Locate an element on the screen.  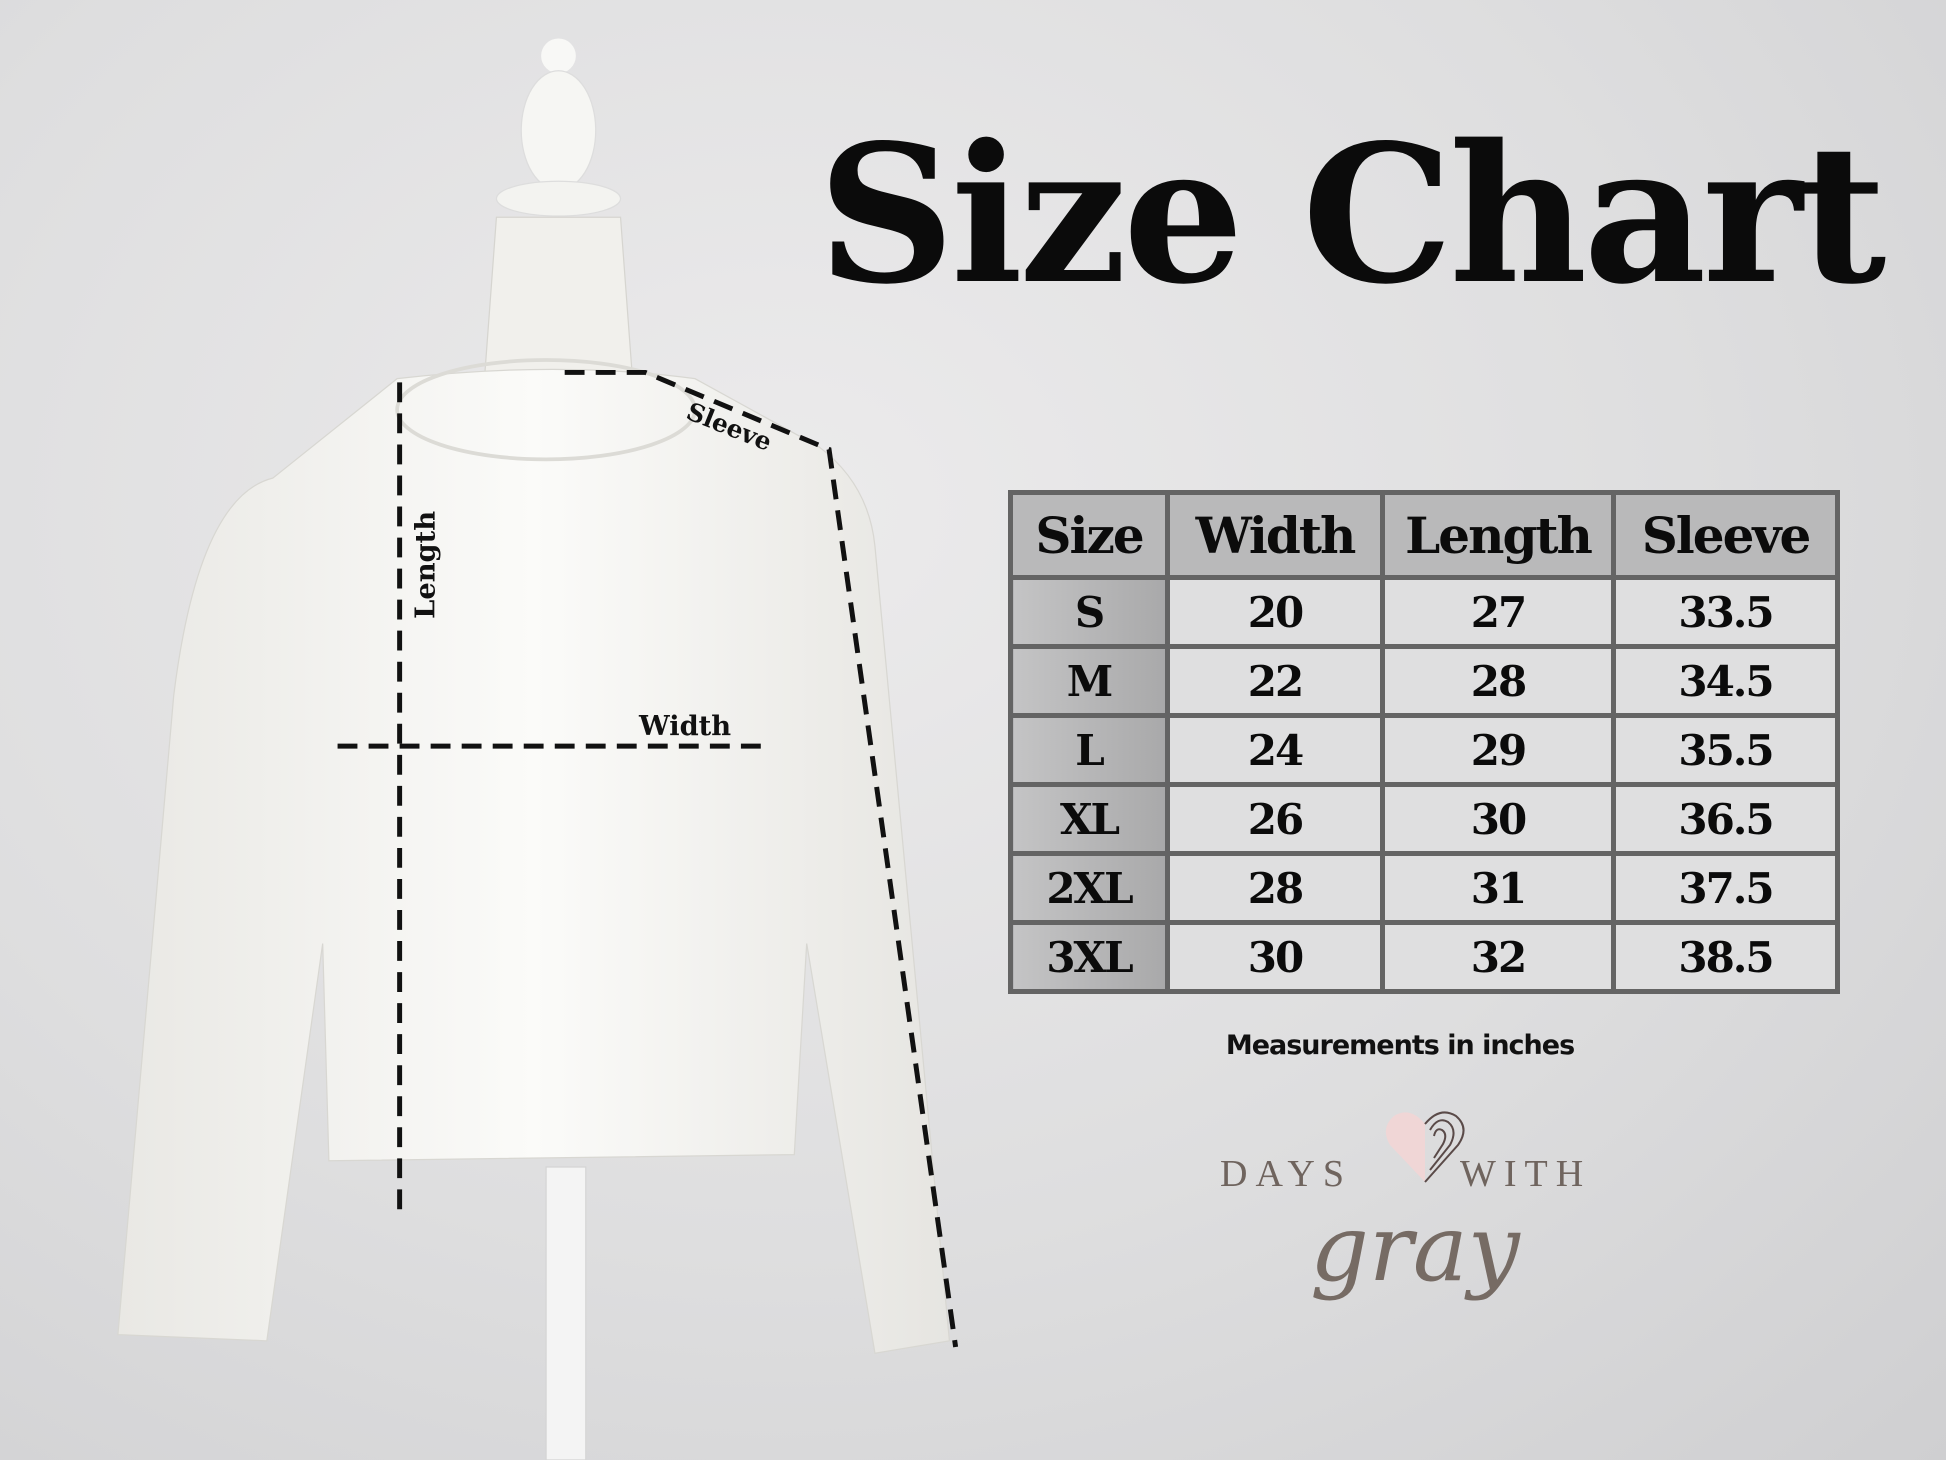
header-width: Width is located at coordinates (1275, 535).